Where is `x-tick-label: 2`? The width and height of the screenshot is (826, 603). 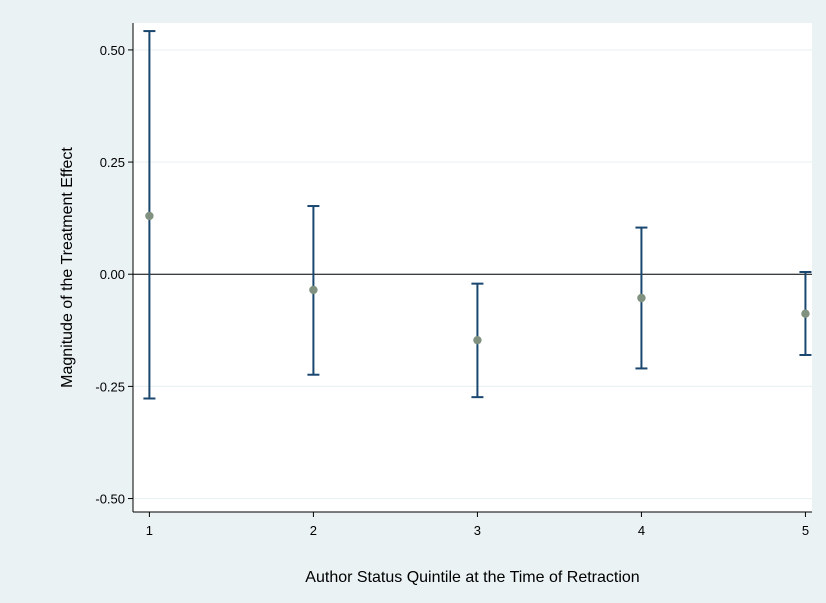 x-tick-label: 2 is located at coordinates (313, 530).